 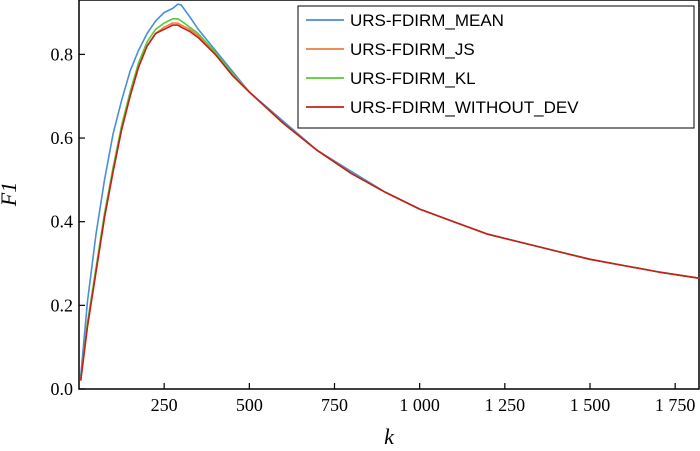 What do you see at coordinates (675, 405) in the screenshot?
I see `x-tick-label-7: 1 750` at bounding box center [675, 405].